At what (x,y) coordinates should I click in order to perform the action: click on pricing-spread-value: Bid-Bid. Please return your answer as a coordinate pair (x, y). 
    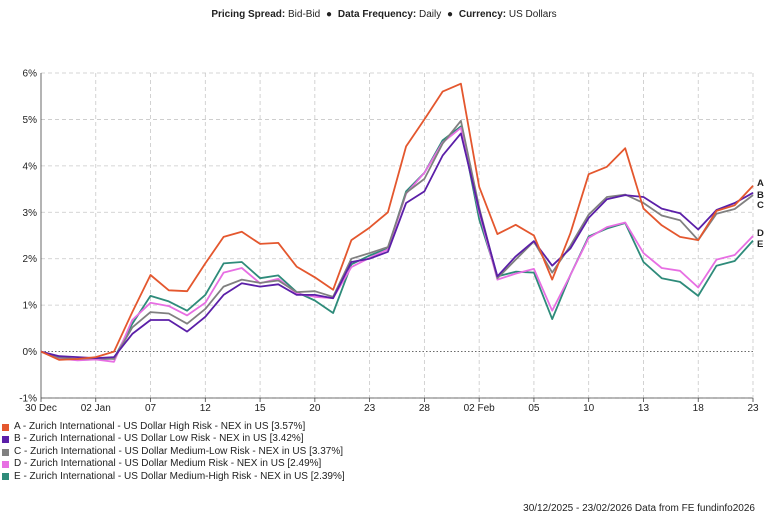
    Looking at the image, I should click on (304, 14).